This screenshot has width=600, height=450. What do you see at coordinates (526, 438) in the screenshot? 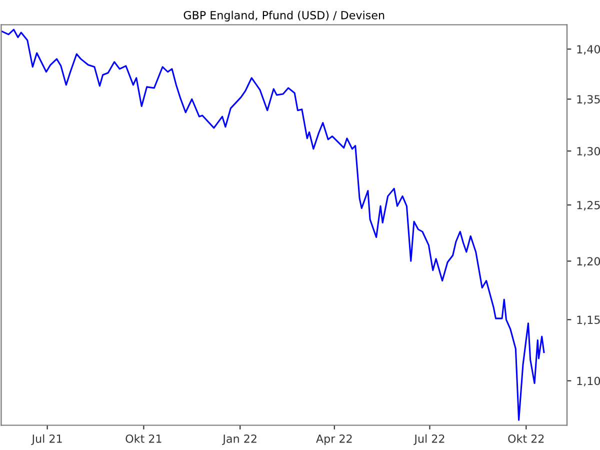
I see `x-tick-label: Okt 22` at bounding box center [526, 438].